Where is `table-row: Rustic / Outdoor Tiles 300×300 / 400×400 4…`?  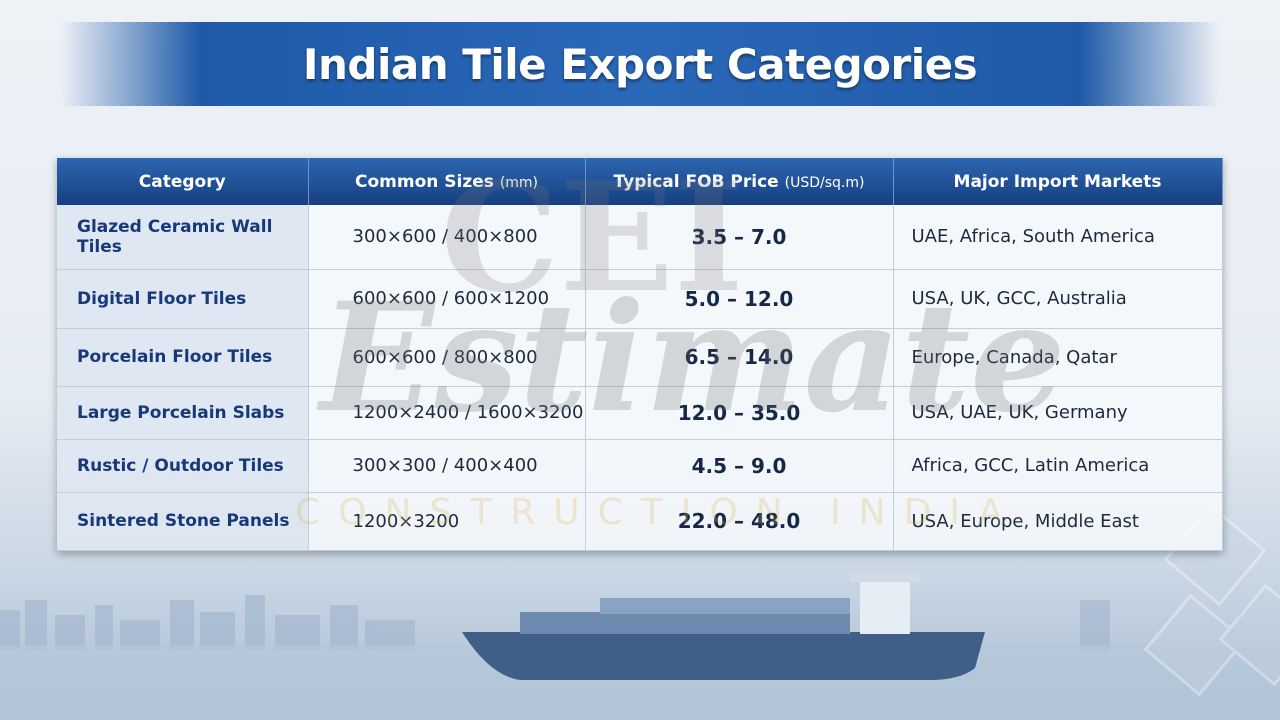 table-row: Rustic / Outdoor Tiles 300×300 / 400×400 4… is located at coordinates (640, 466).